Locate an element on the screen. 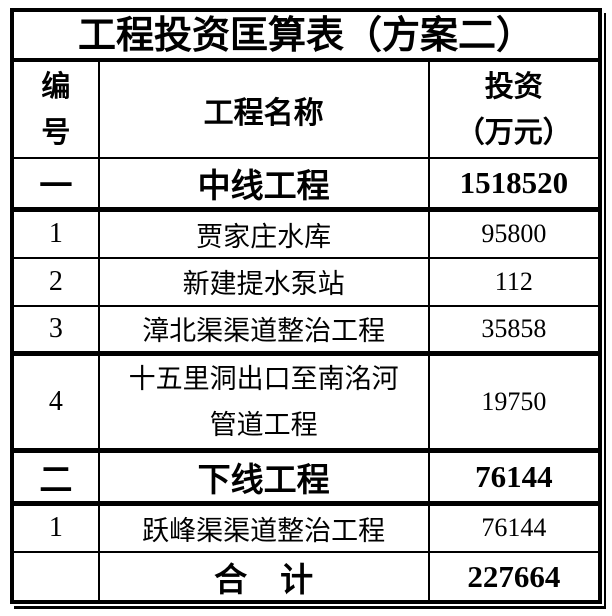 The width and height of the screenshot is (612, 616). table-title: 工程投资匡算表（方案二） is located at coordinates (306, 37).